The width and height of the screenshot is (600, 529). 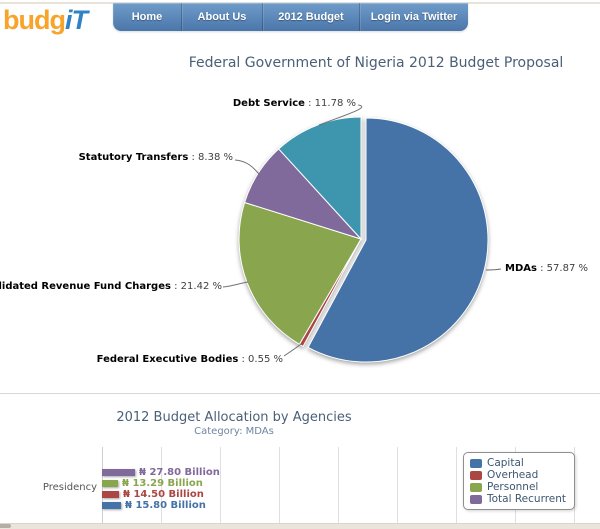 I want to click on section-divider, so click(x=300, y=393).